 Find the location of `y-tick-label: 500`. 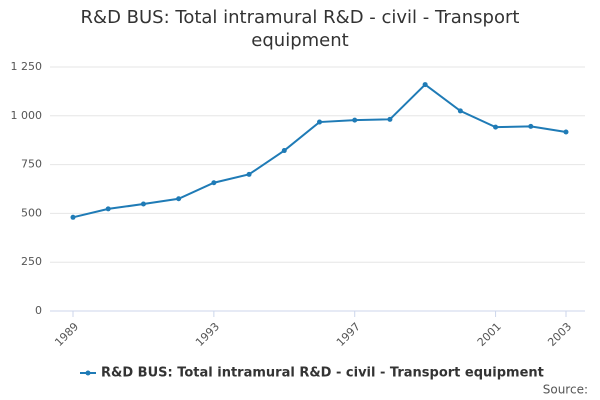

y-tick-label: 500 is located at coordinates (31, 212).